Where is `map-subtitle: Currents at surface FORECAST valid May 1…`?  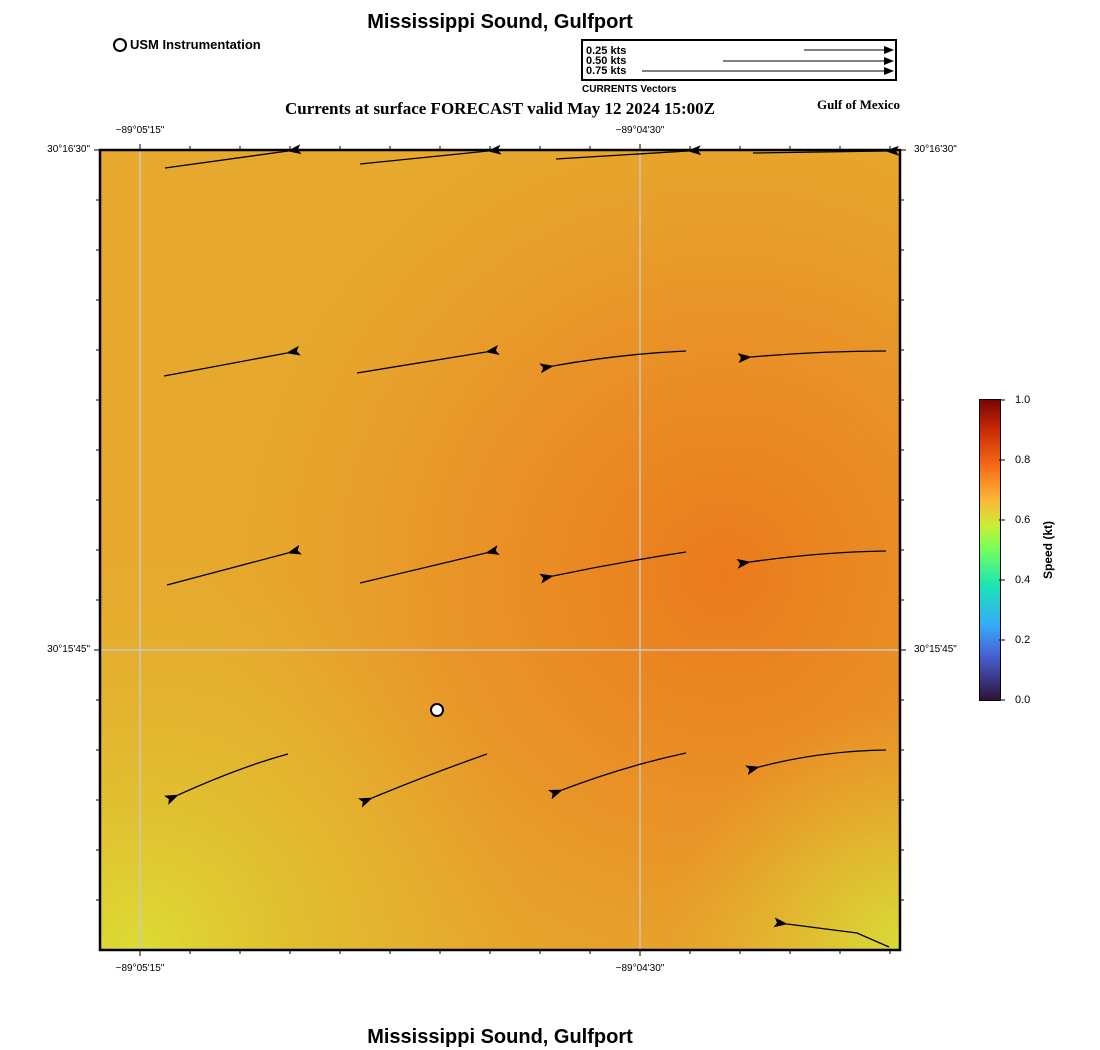 map-subtitle: Currents at surface FORECAST valid May 1… is located at coordinates (500, 108).